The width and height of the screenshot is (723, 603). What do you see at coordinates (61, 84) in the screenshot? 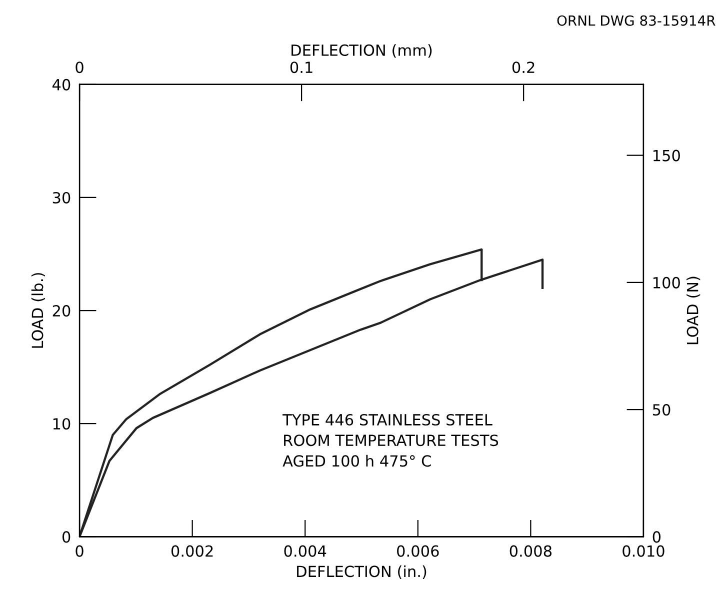
I see `y-tick-label: 40` at bounding box center [61, 84].